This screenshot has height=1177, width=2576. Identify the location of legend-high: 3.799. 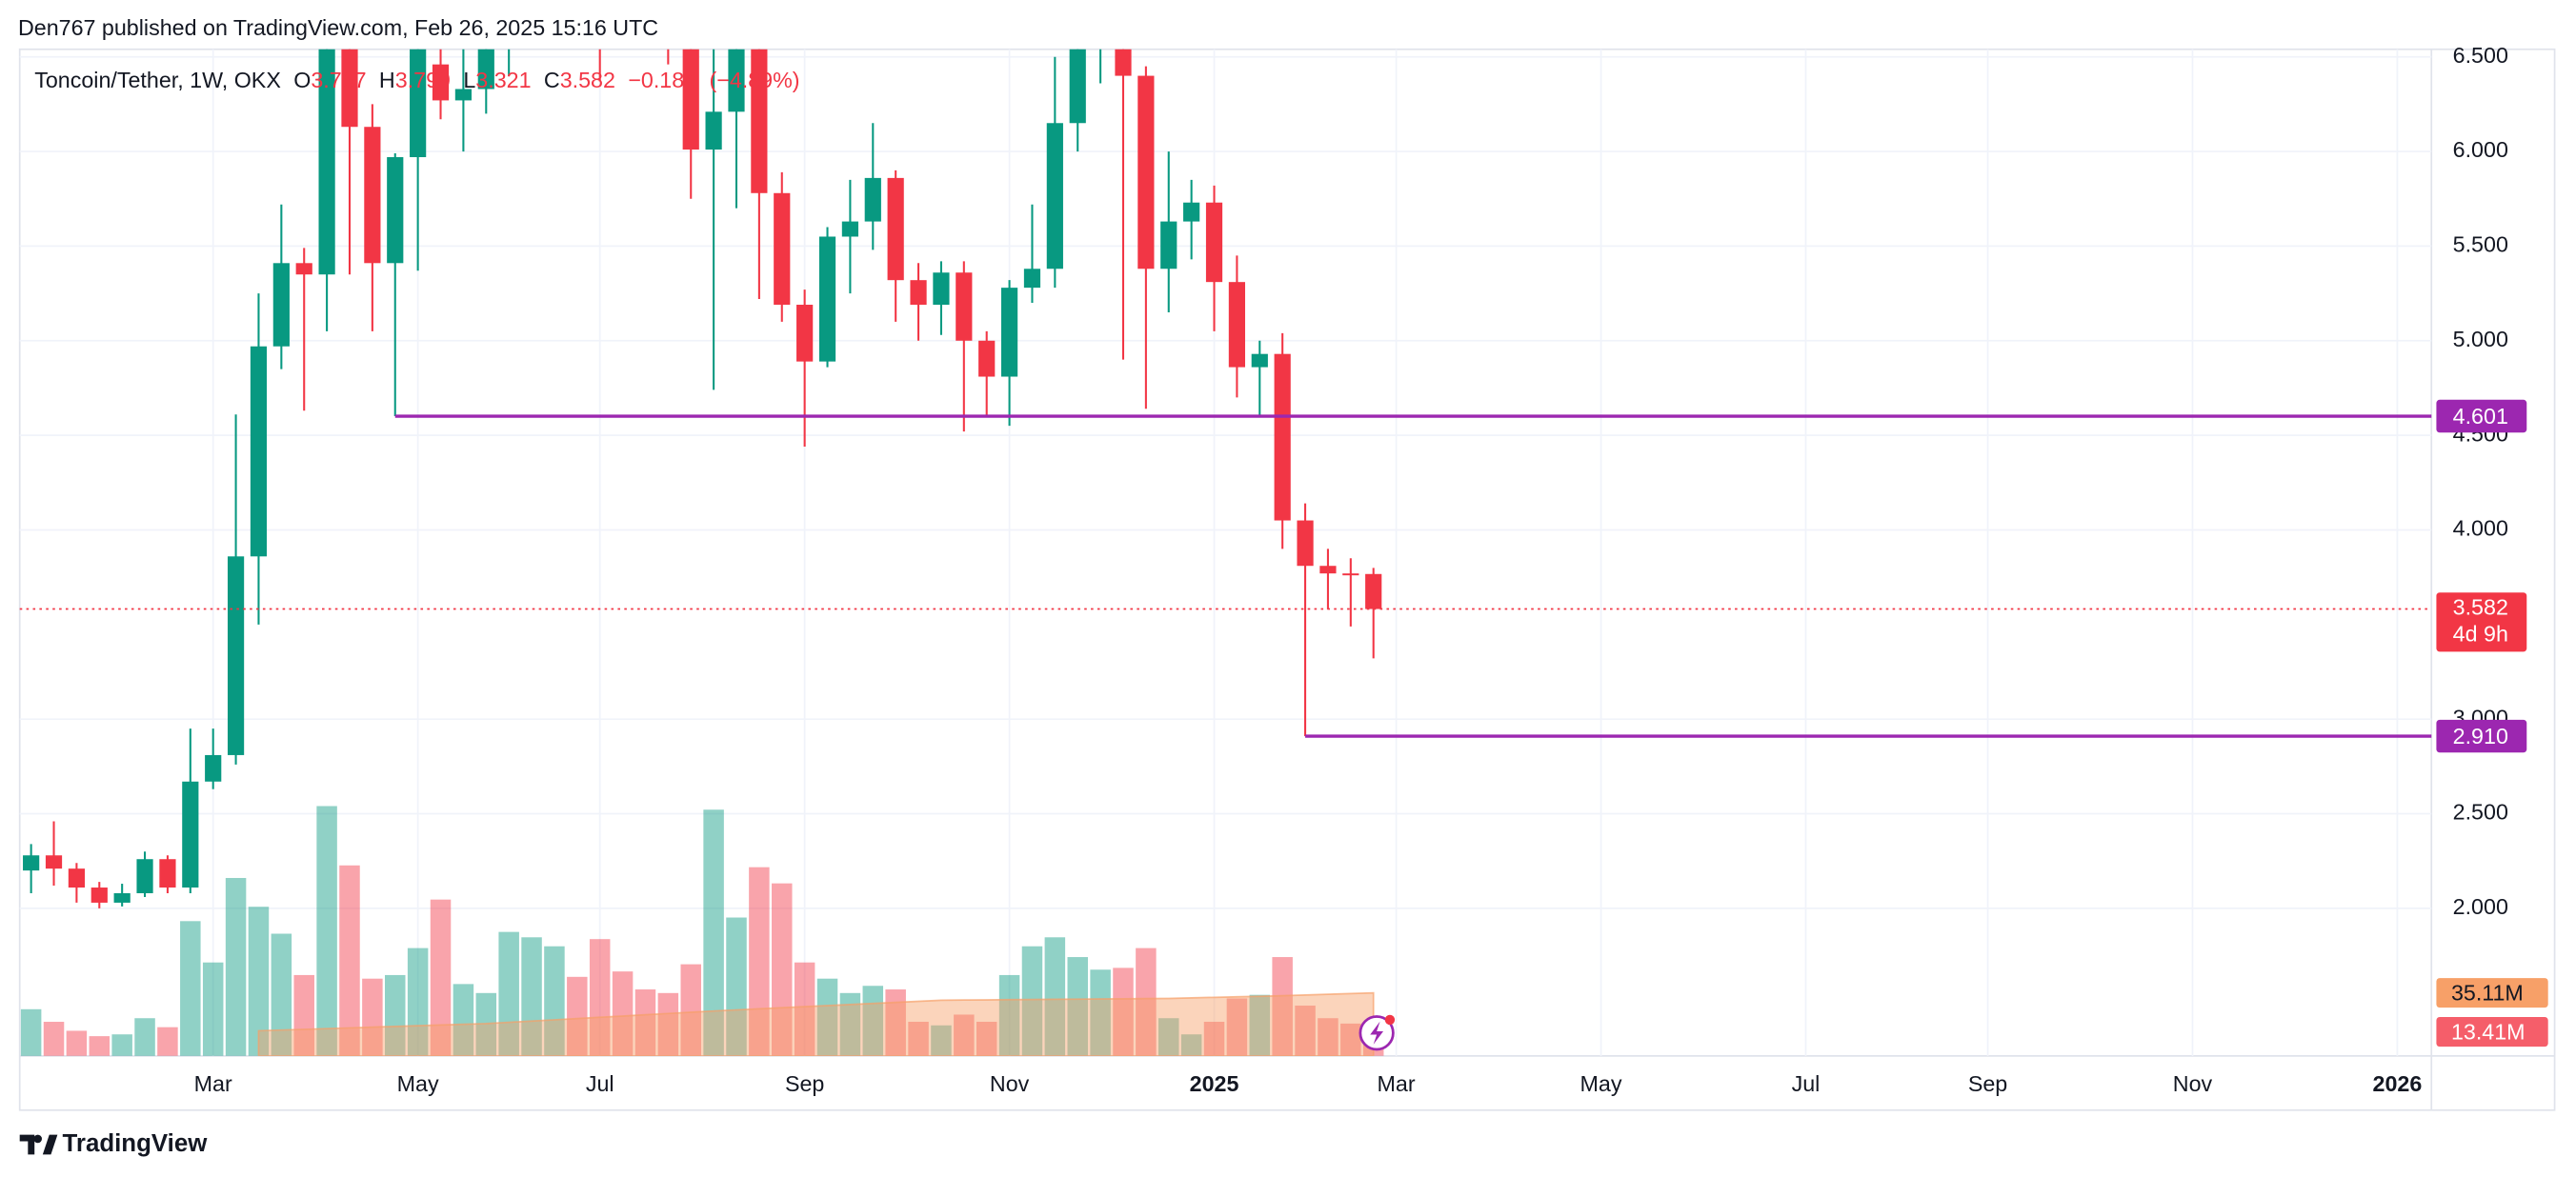
(423, 80).